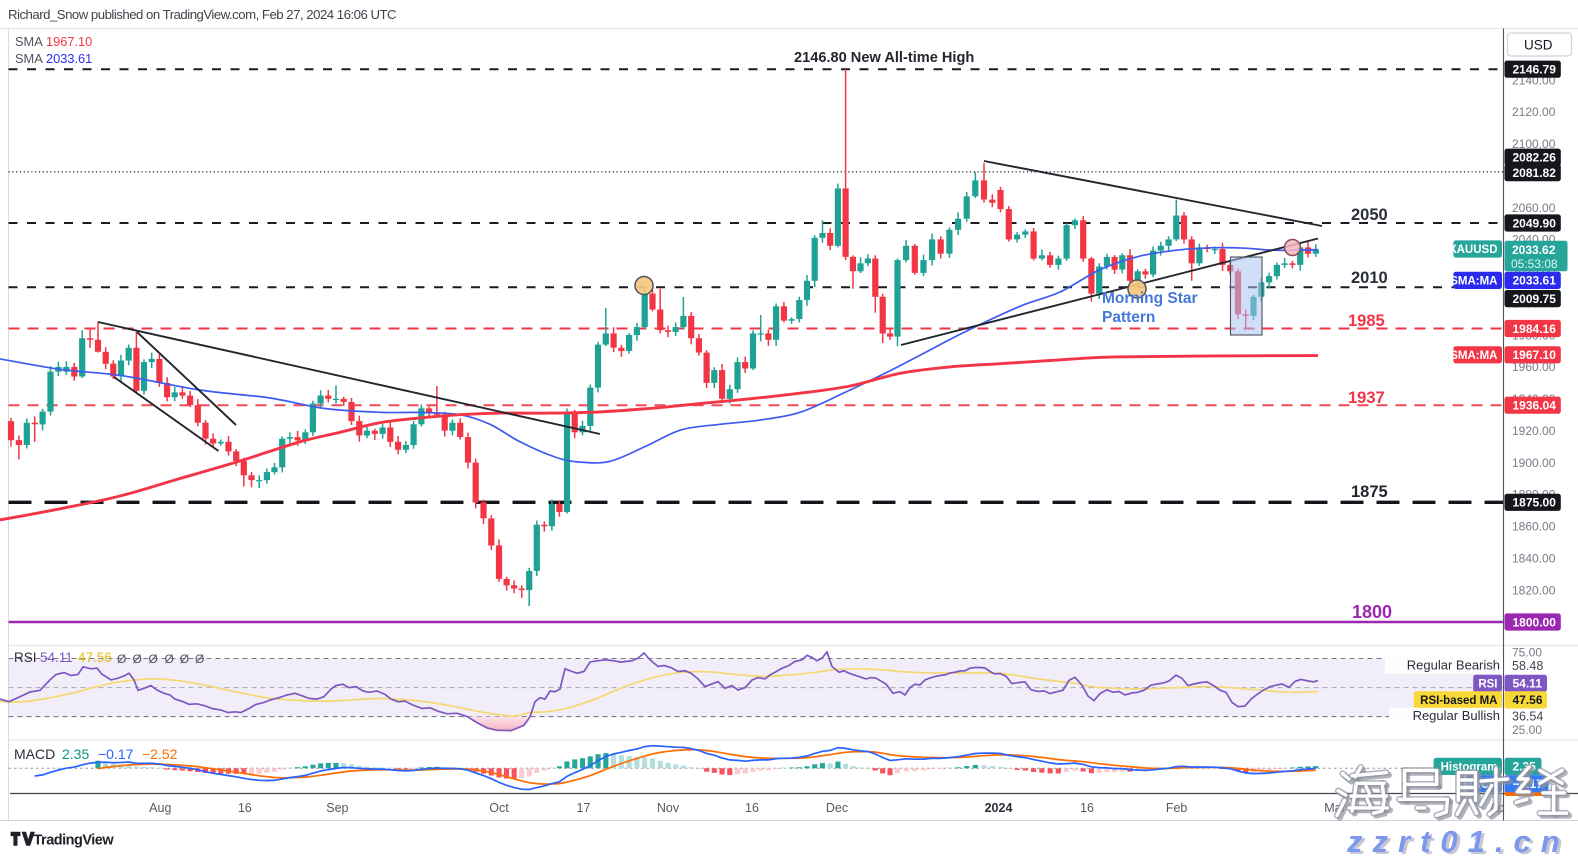 The image size is (1578, 857). I want to click on svg-text: 1920.00, so click(1534, 431).